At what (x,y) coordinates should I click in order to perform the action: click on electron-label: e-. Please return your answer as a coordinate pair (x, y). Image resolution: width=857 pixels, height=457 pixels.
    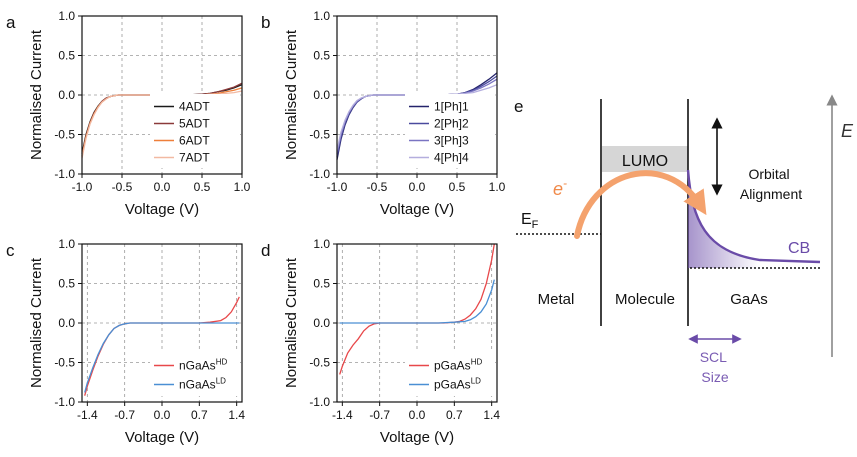
    Looking at the image, I should click on (560, 187).